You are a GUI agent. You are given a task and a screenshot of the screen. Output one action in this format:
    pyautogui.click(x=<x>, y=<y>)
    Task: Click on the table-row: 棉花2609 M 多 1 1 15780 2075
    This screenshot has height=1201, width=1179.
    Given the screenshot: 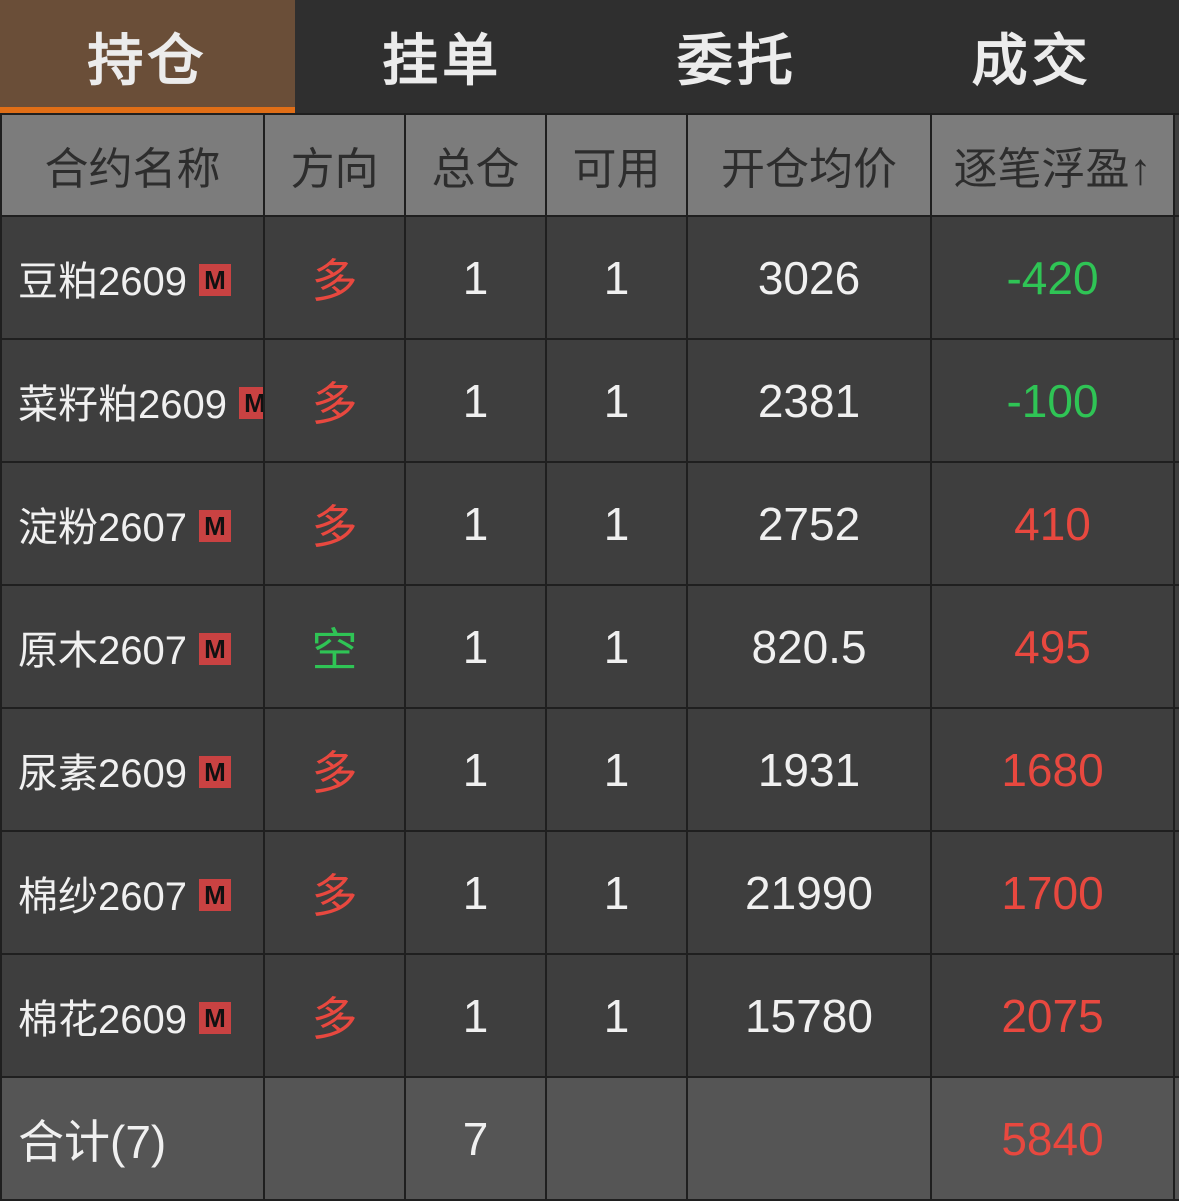 What is the action you would take?
    pyautogui.click(x=589, y=1015)
    